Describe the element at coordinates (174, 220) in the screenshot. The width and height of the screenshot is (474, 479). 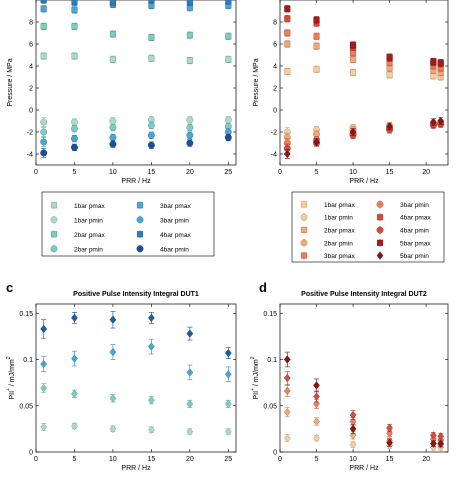
I see `legend-label: 3bar pmin` at that location.